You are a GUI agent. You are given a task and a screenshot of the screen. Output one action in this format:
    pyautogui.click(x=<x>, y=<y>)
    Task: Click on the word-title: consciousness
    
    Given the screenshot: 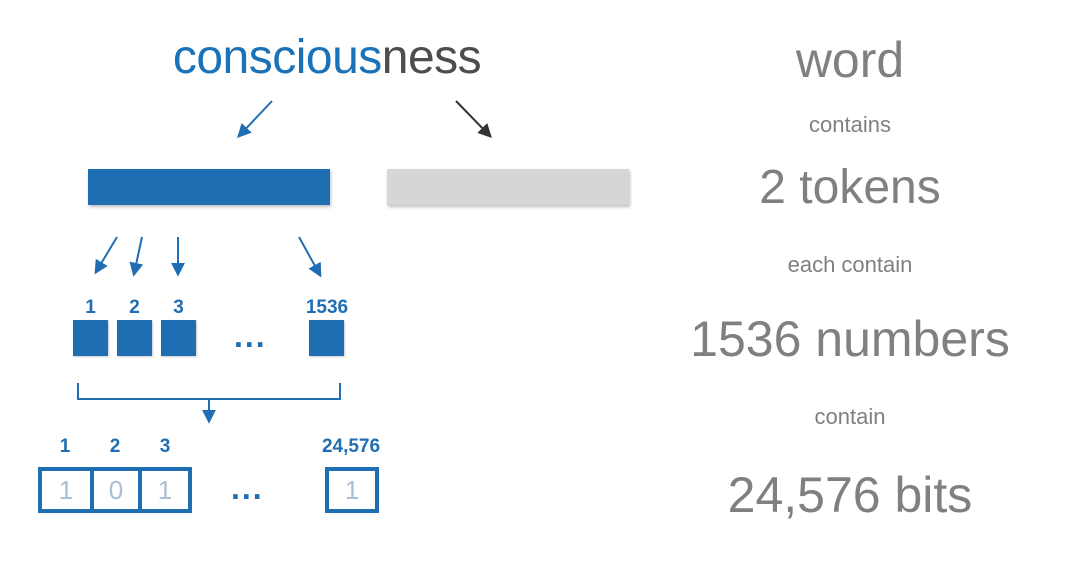 What is the action you would take?
    pyautogui.click(x=327, y=58)
    